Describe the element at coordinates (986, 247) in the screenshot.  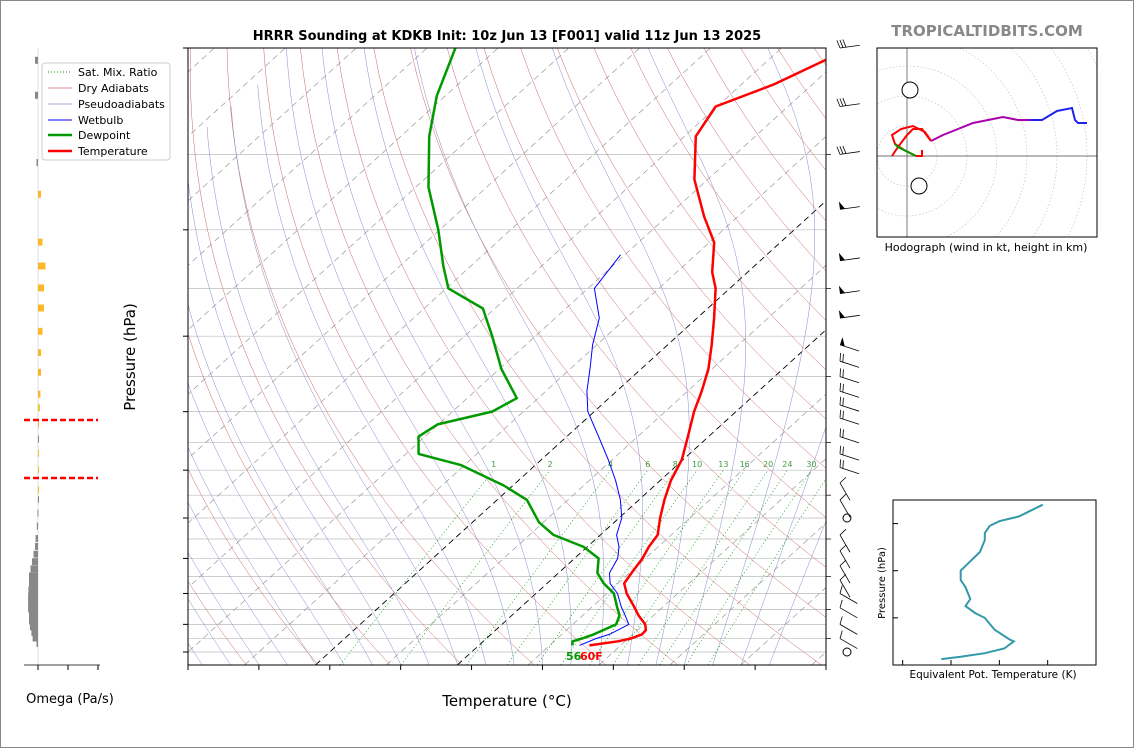
I see `hodograph-caption: Hodograph (wind in kt, height in km)` at that location.